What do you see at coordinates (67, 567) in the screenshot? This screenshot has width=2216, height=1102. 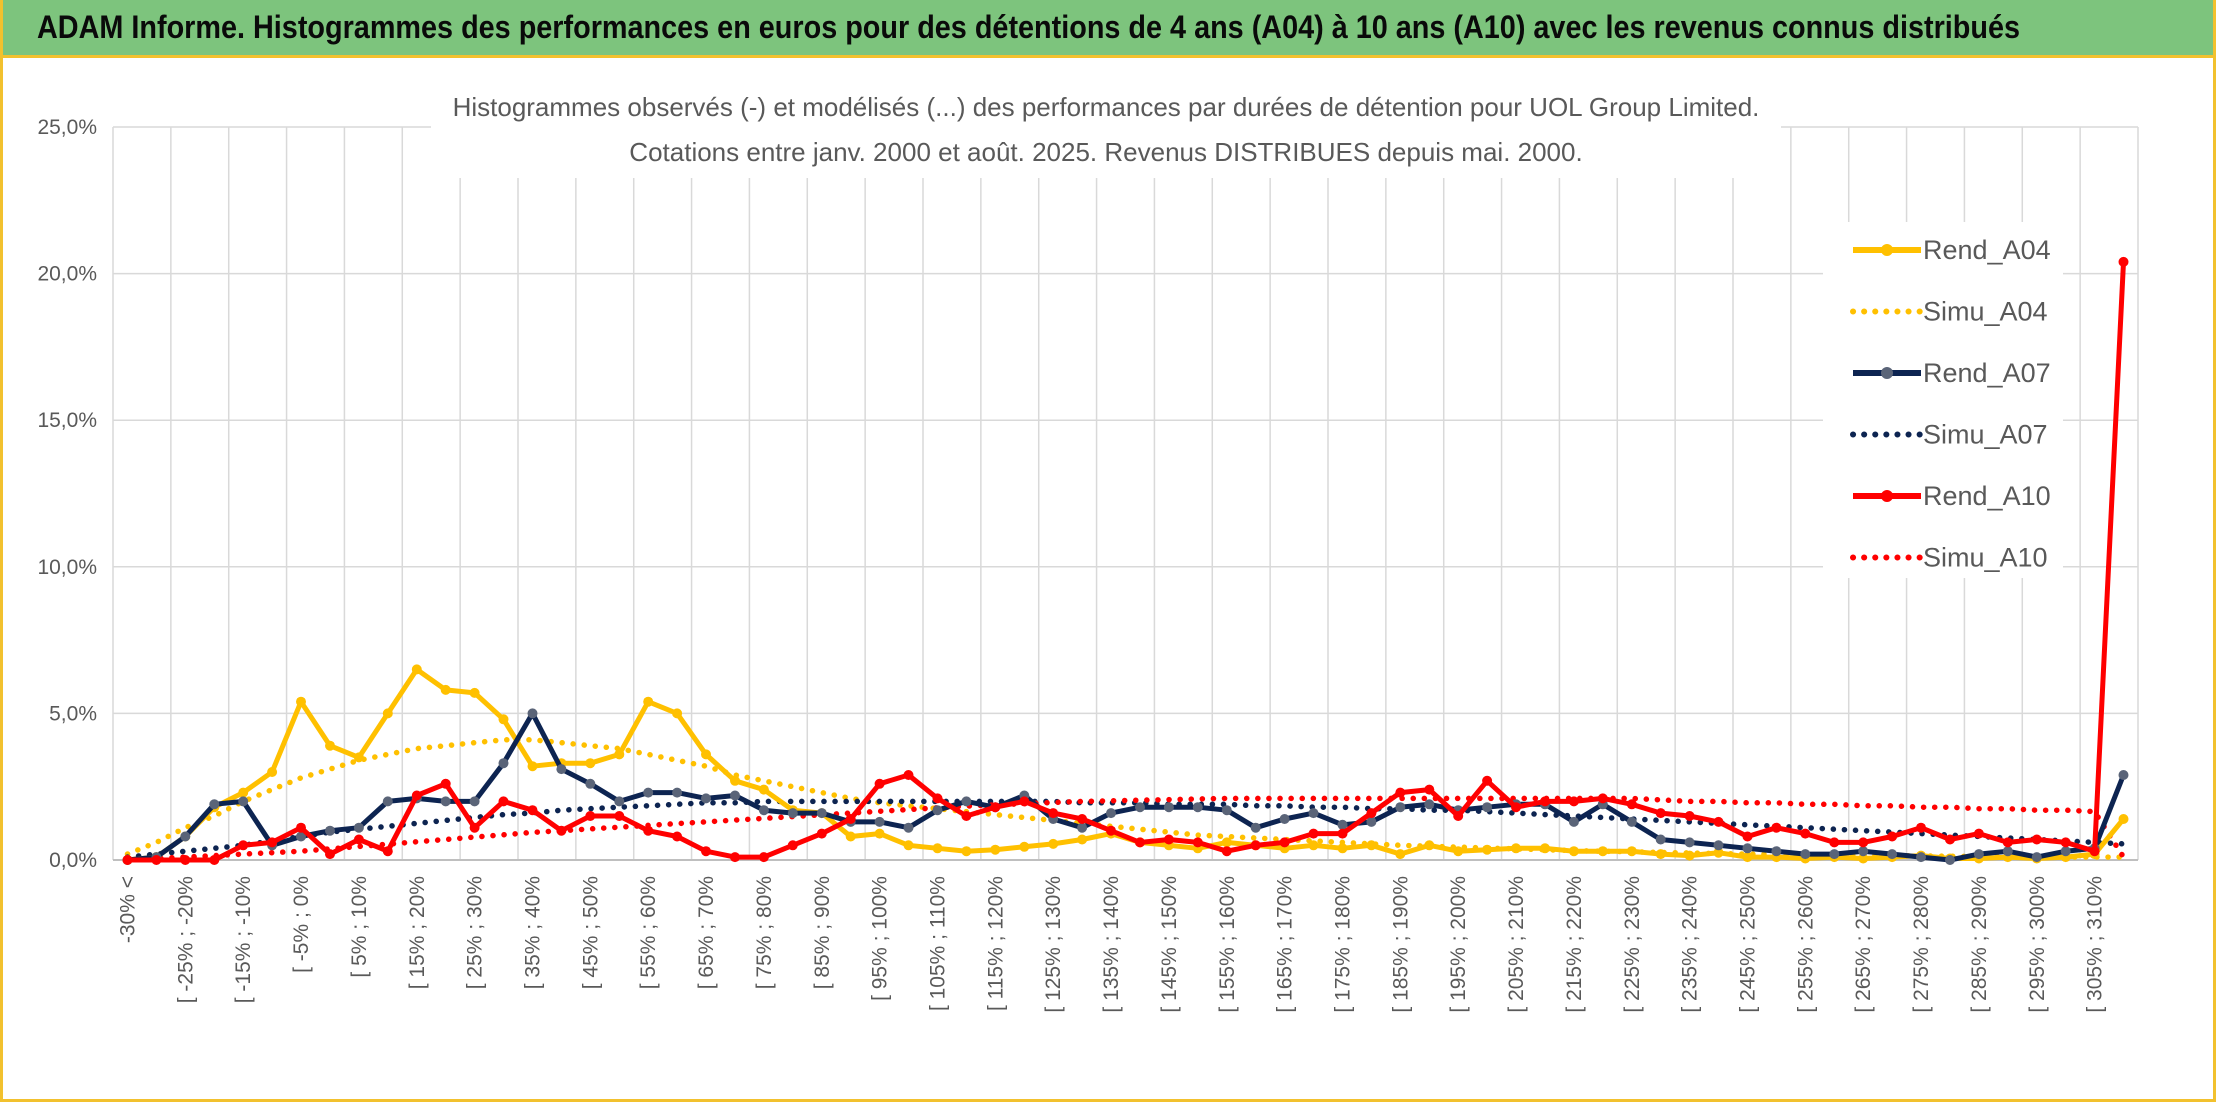 I see `y-tick-label: 10,0%` at bounding box center [67, 567].